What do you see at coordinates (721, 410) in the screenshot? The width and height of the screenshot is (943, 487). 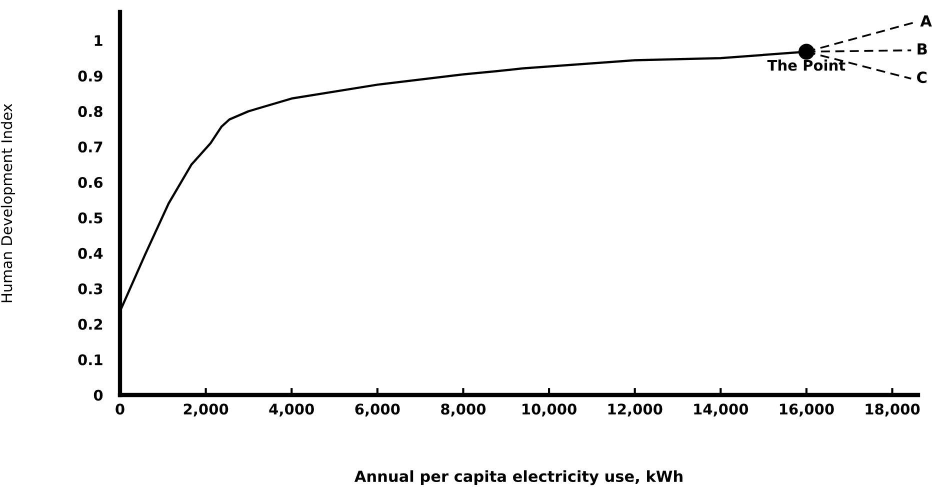 I see `x-tick-label: 14,000` at bounding box center [721, 410].